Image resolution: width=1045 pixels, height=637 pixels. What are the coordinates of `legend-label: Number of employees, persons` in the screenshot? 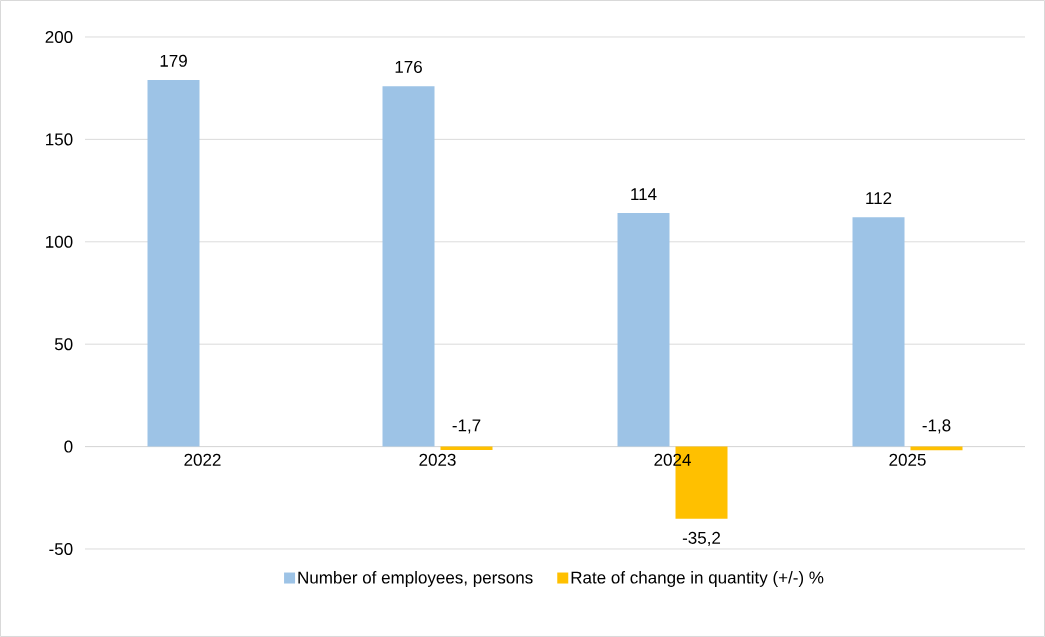 It's located at (415, 579).